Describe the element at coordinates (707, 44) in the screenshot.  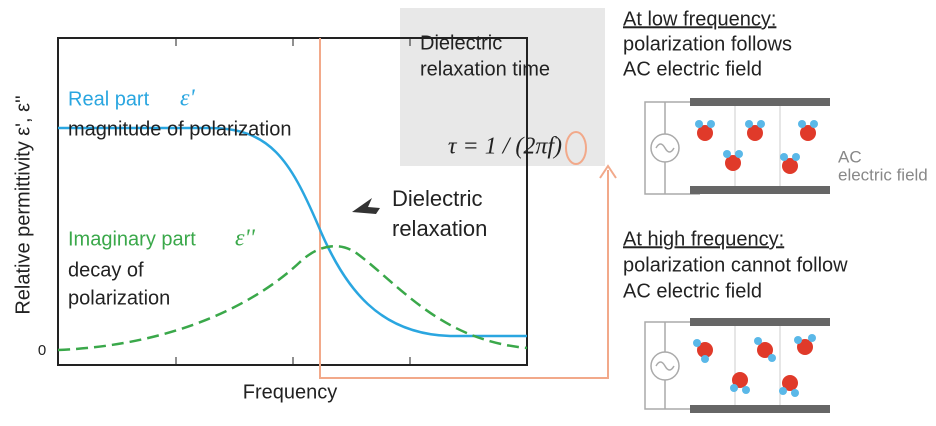
I see `panel-text: polarization follows` at that location.